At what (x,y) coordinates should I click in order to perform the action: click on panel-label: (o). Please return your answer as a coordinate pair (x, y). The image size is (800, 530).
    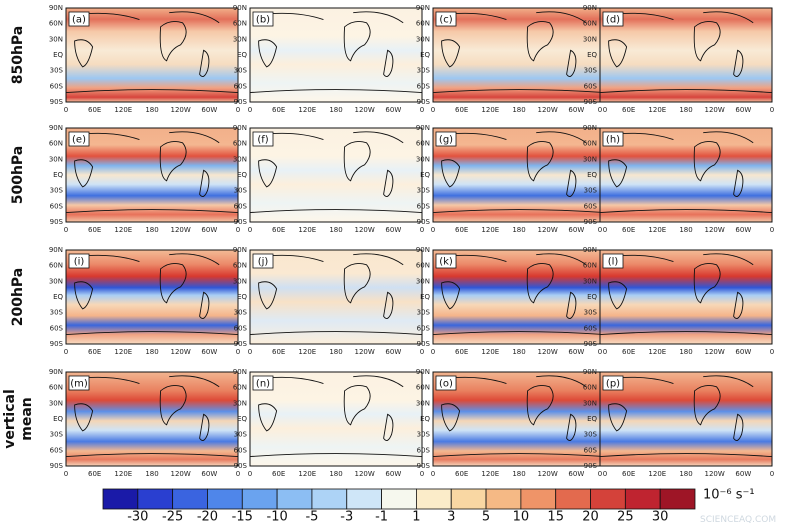
    Looking at the image, I should click on (446, 384).